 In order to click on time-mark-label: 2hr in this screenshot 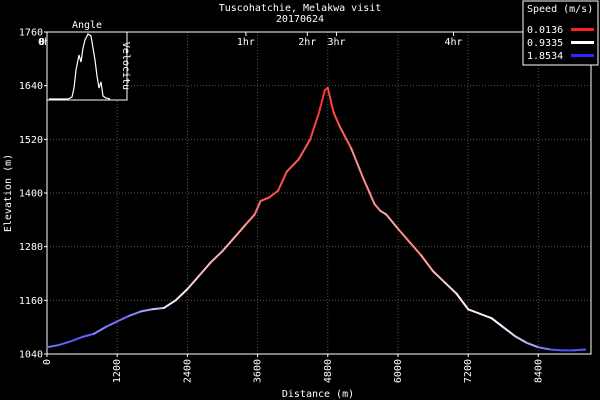, I will do `click(307, 42)`.